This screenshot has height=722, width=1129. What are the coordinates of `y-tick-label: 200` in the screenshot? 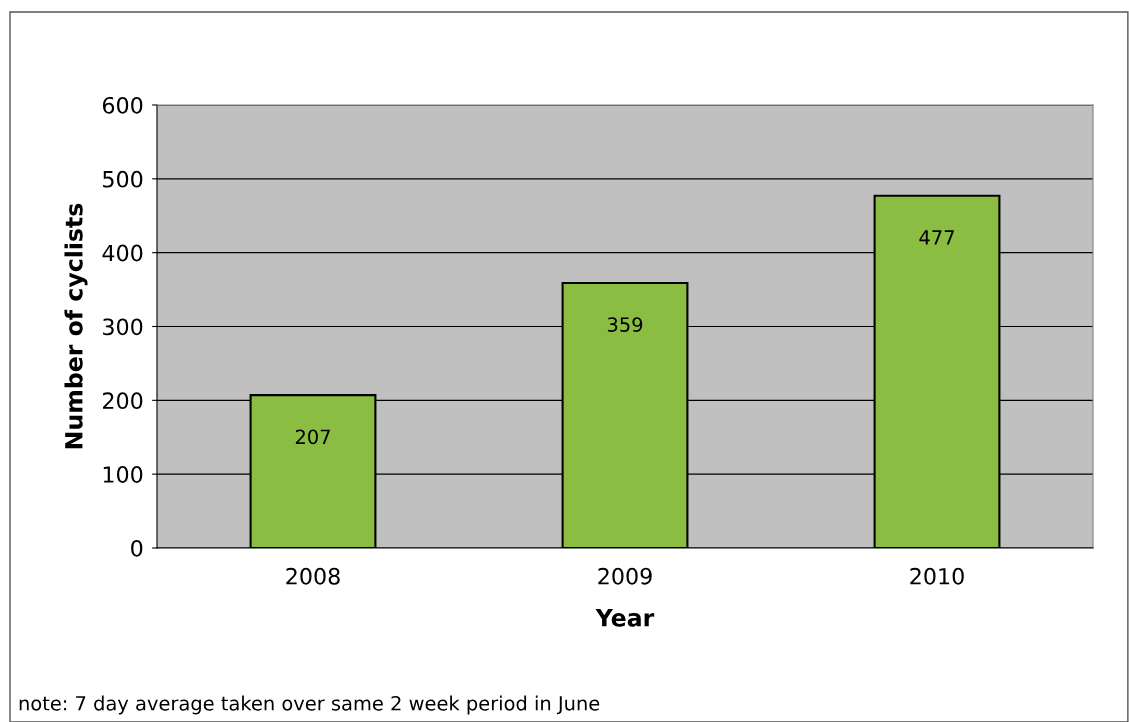 It's located at (123, 401).